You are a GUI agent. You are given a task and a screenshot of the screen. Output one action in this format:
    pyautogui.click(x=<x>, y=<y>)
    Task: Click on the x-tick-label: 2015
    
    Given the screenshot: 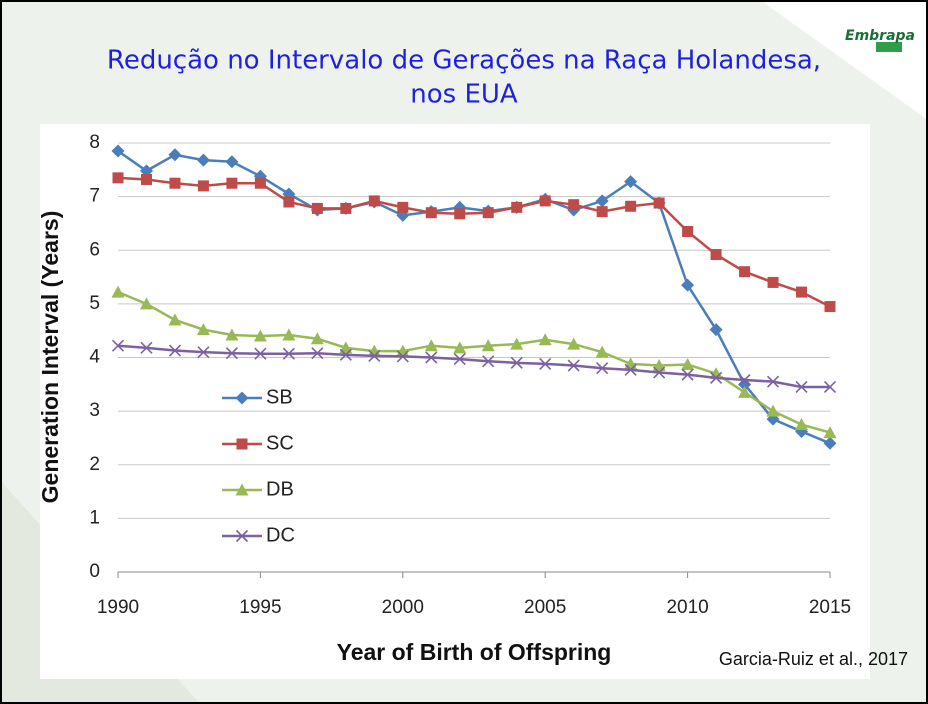 What is the action you would take?
    pyautogui.click(x=830, y=607)
    